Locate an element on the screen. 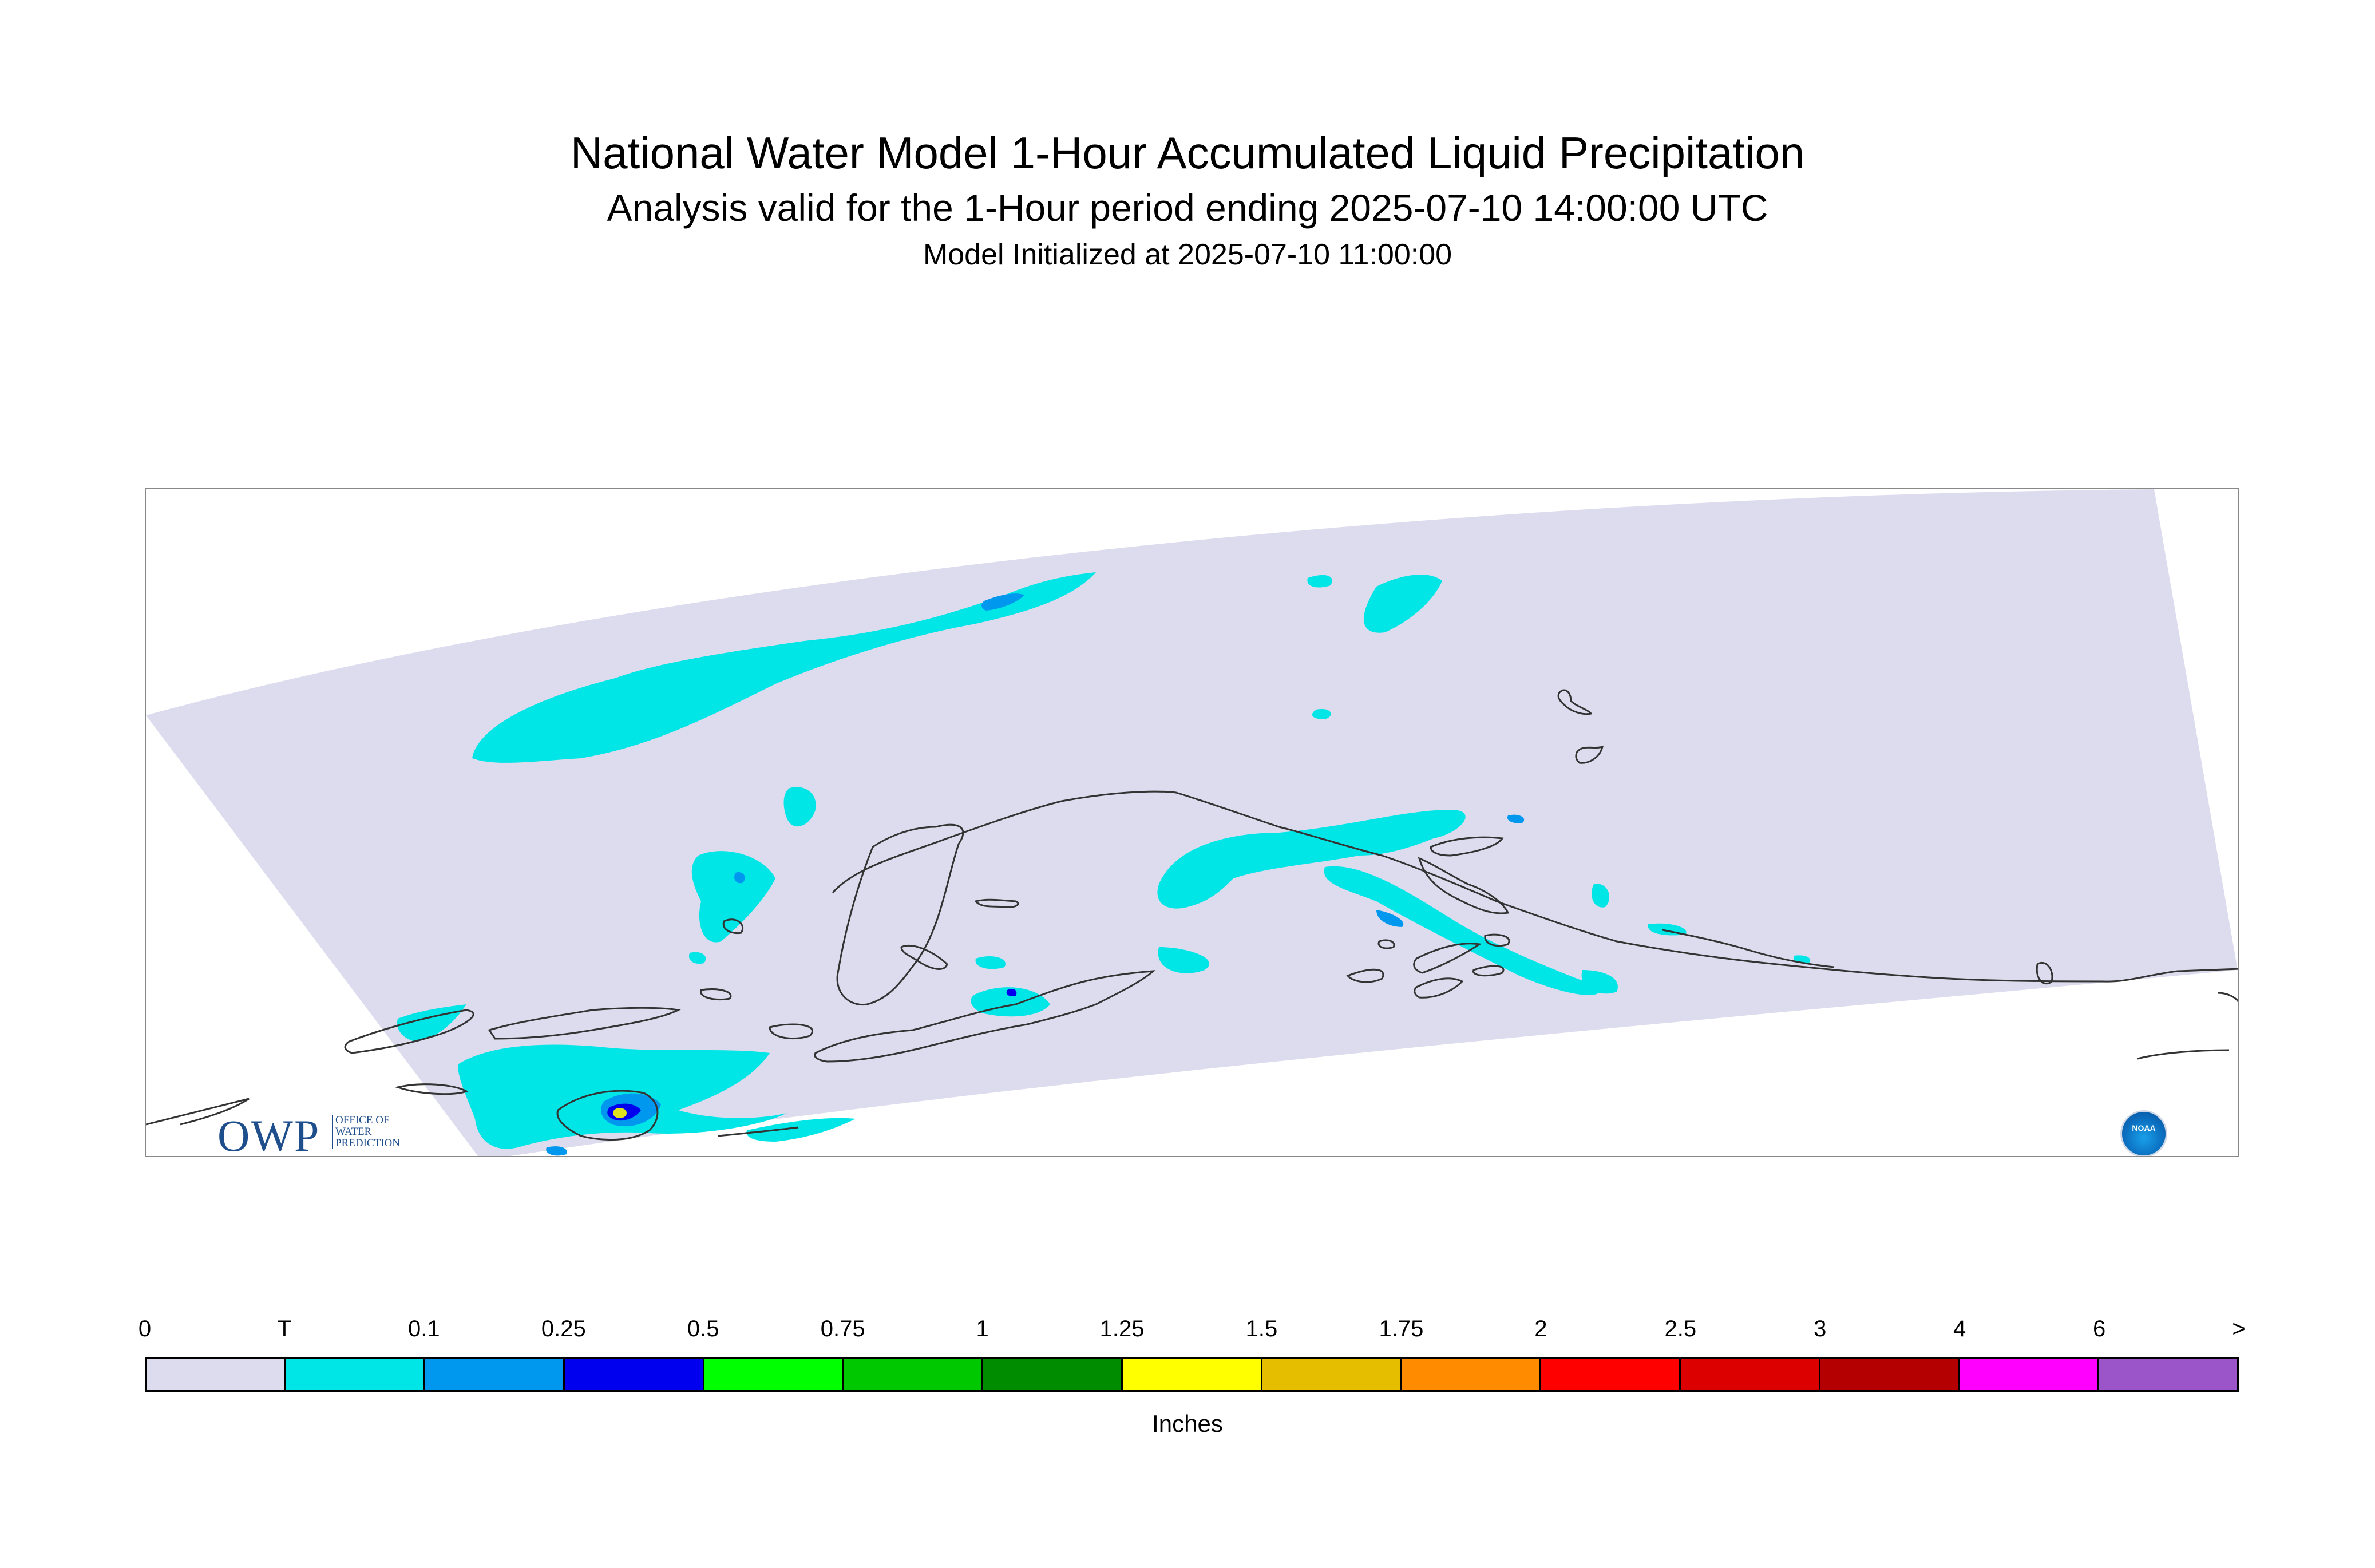  noaa-logo: NOAA is located at coordinates (2143, 1133).